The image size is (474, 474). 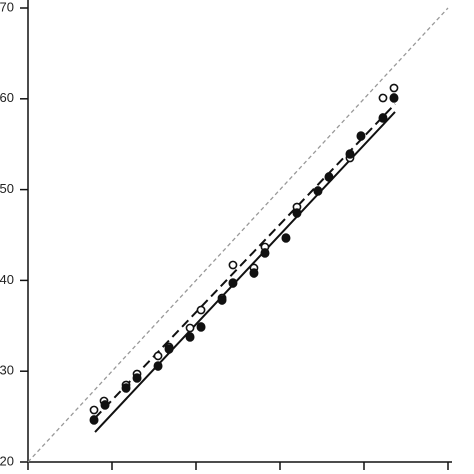 I want to click on y-tick-label: 50, so click(x=7, y=188).